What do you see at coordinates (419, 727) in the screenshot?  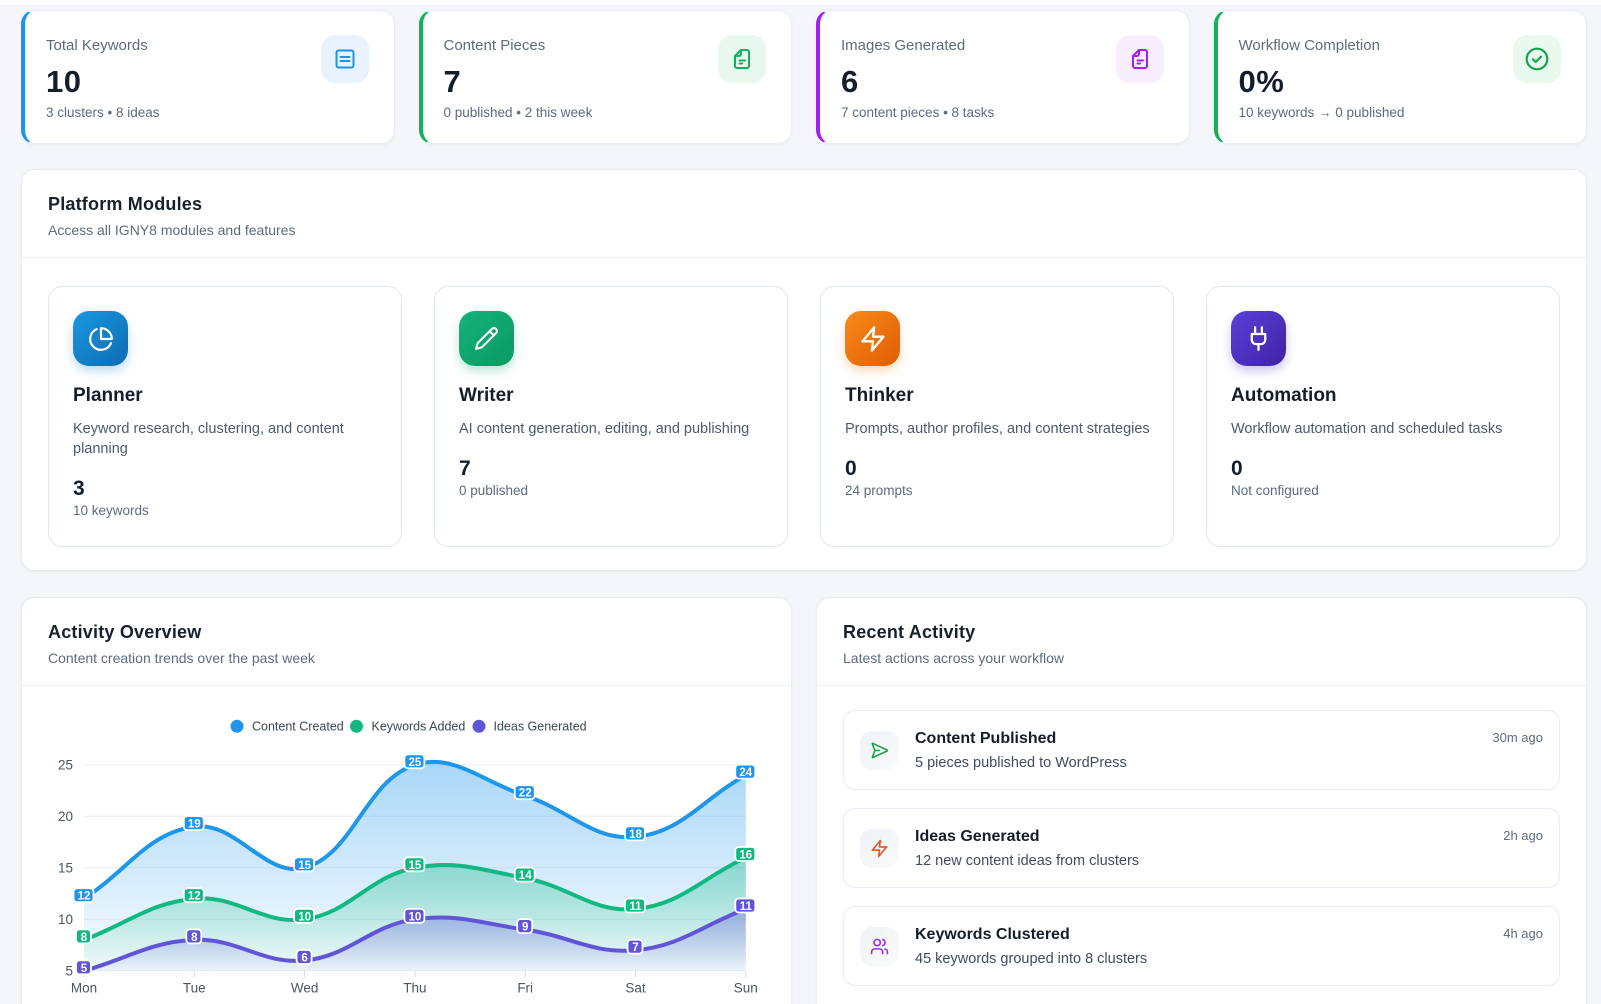 I see `svg-text: Keywords Added` at bounding box center [419, 727].